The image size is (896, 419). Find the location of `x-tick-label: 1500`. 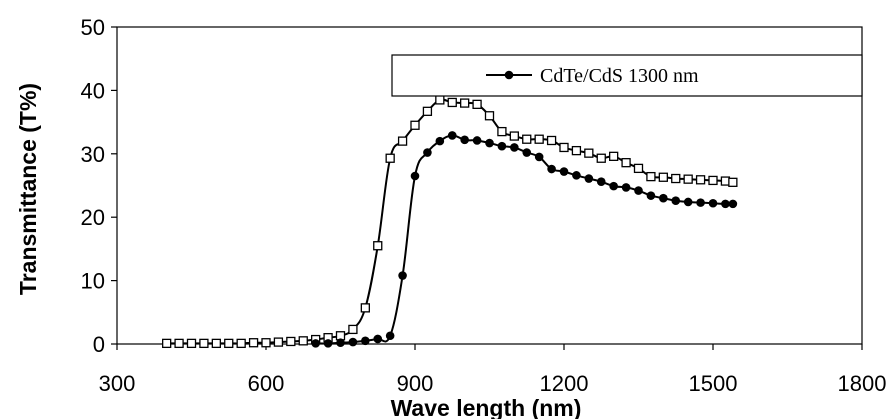

x-tick-label: 1500 is located at coordinates (713, 383).